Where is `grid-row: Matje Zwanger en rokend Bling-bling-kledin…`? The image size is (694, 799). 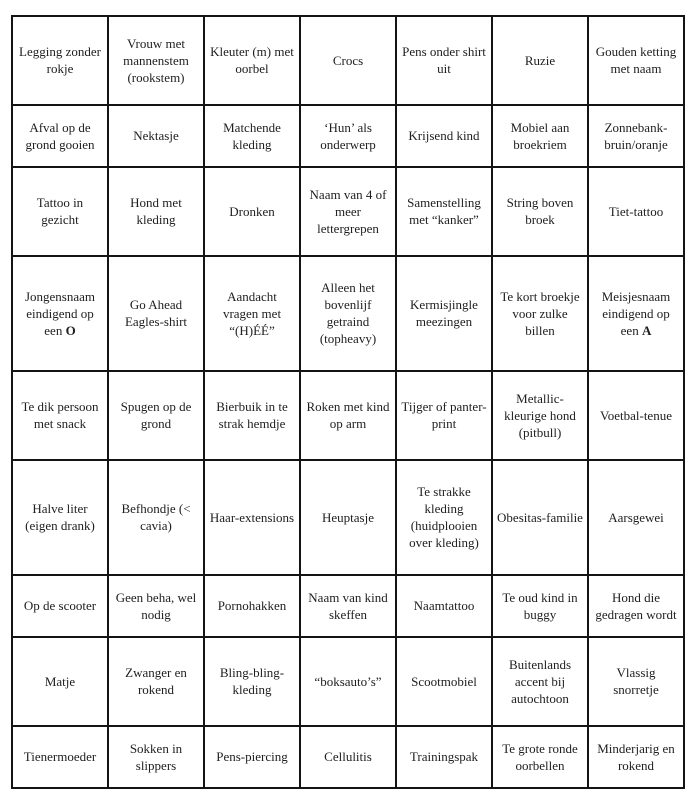
grid-row: Matje Zwanger en rokend Bling-bling-kledin… is located at coordinates (348, 681).